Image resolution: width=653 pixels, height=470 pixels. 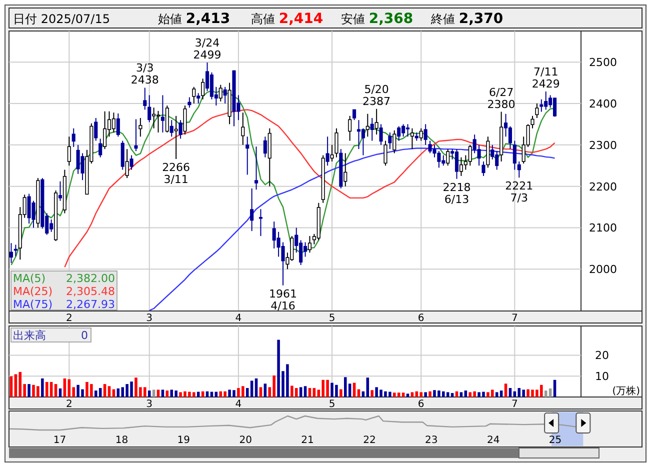 I want to click on annotation: 2,305.48, so click(x=90, y=291).